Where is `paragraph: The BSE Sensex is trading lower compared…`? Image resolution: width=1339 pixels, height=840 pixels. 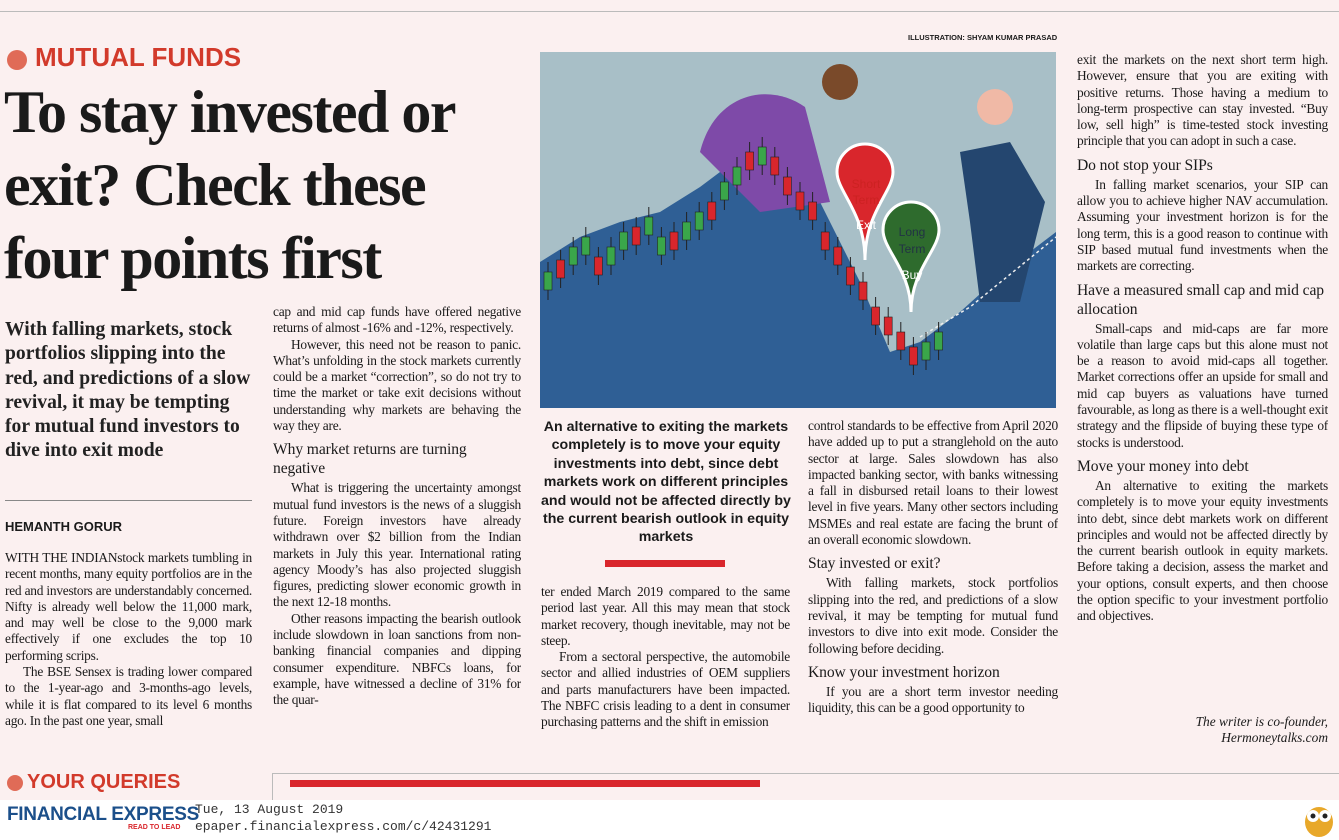 paragraph: The BSE Sensex is trading lower compared… is located at coordinates (128, 696).